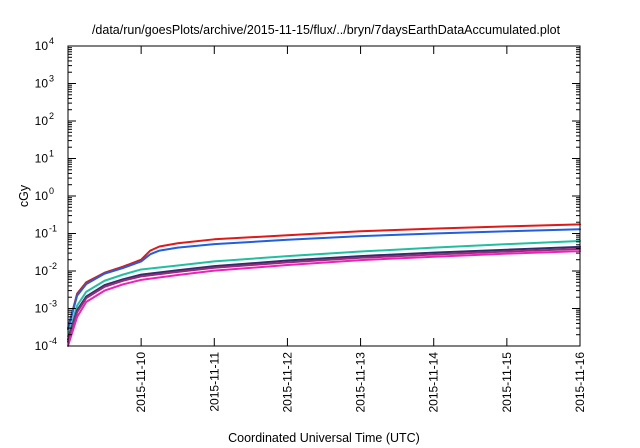  What do you see at coordinates (53, 304) in the screenshot?
I see `y-tick-exponent: -3` at bounding box center [53, 304].